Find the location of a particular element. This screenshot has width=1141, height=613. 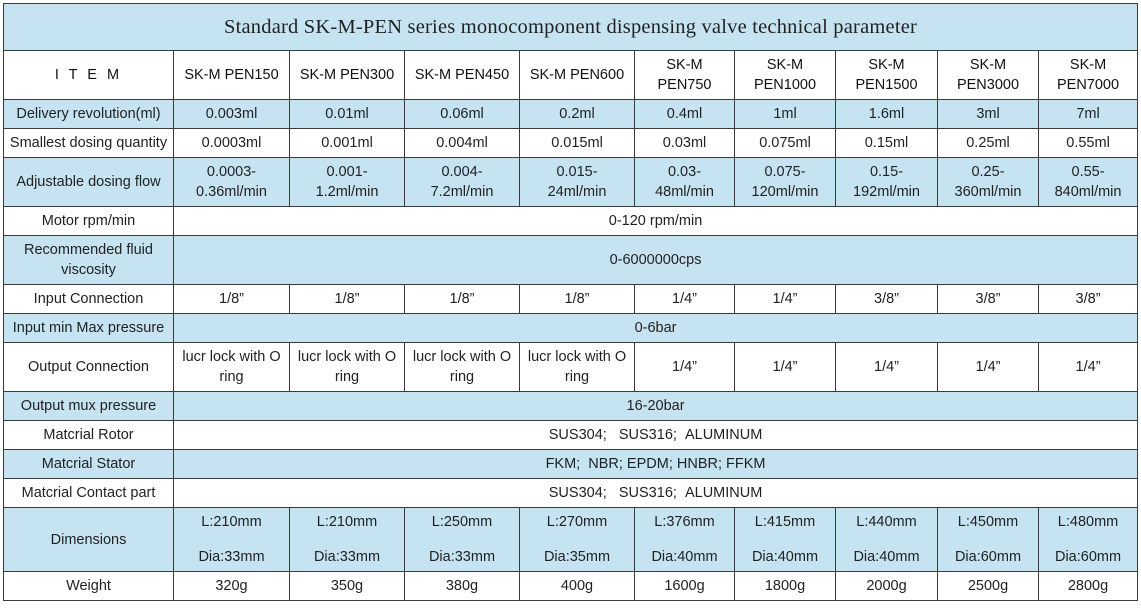

value-cell: 0.004- 7.2ml/min is located at coordinates (462, 182).